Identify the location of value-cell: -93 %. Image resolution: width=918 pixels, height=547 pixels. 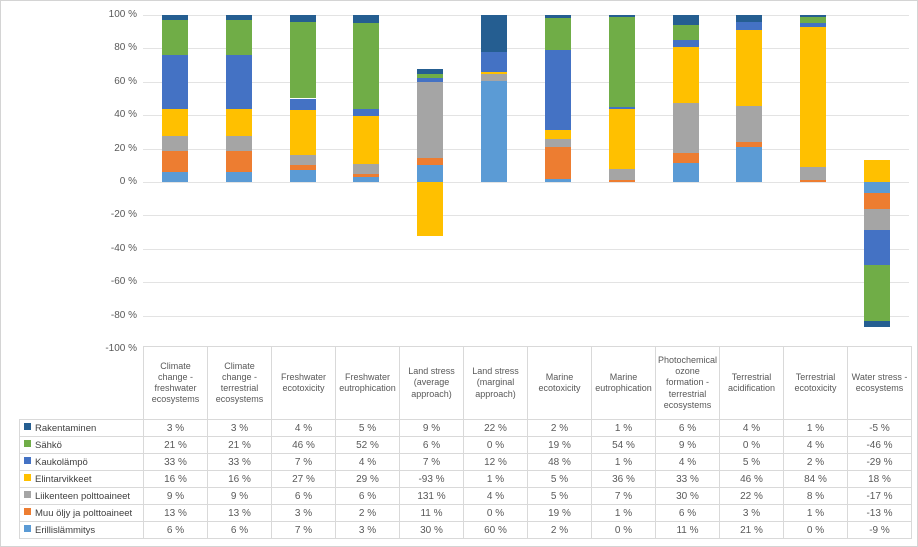
(431, 479).